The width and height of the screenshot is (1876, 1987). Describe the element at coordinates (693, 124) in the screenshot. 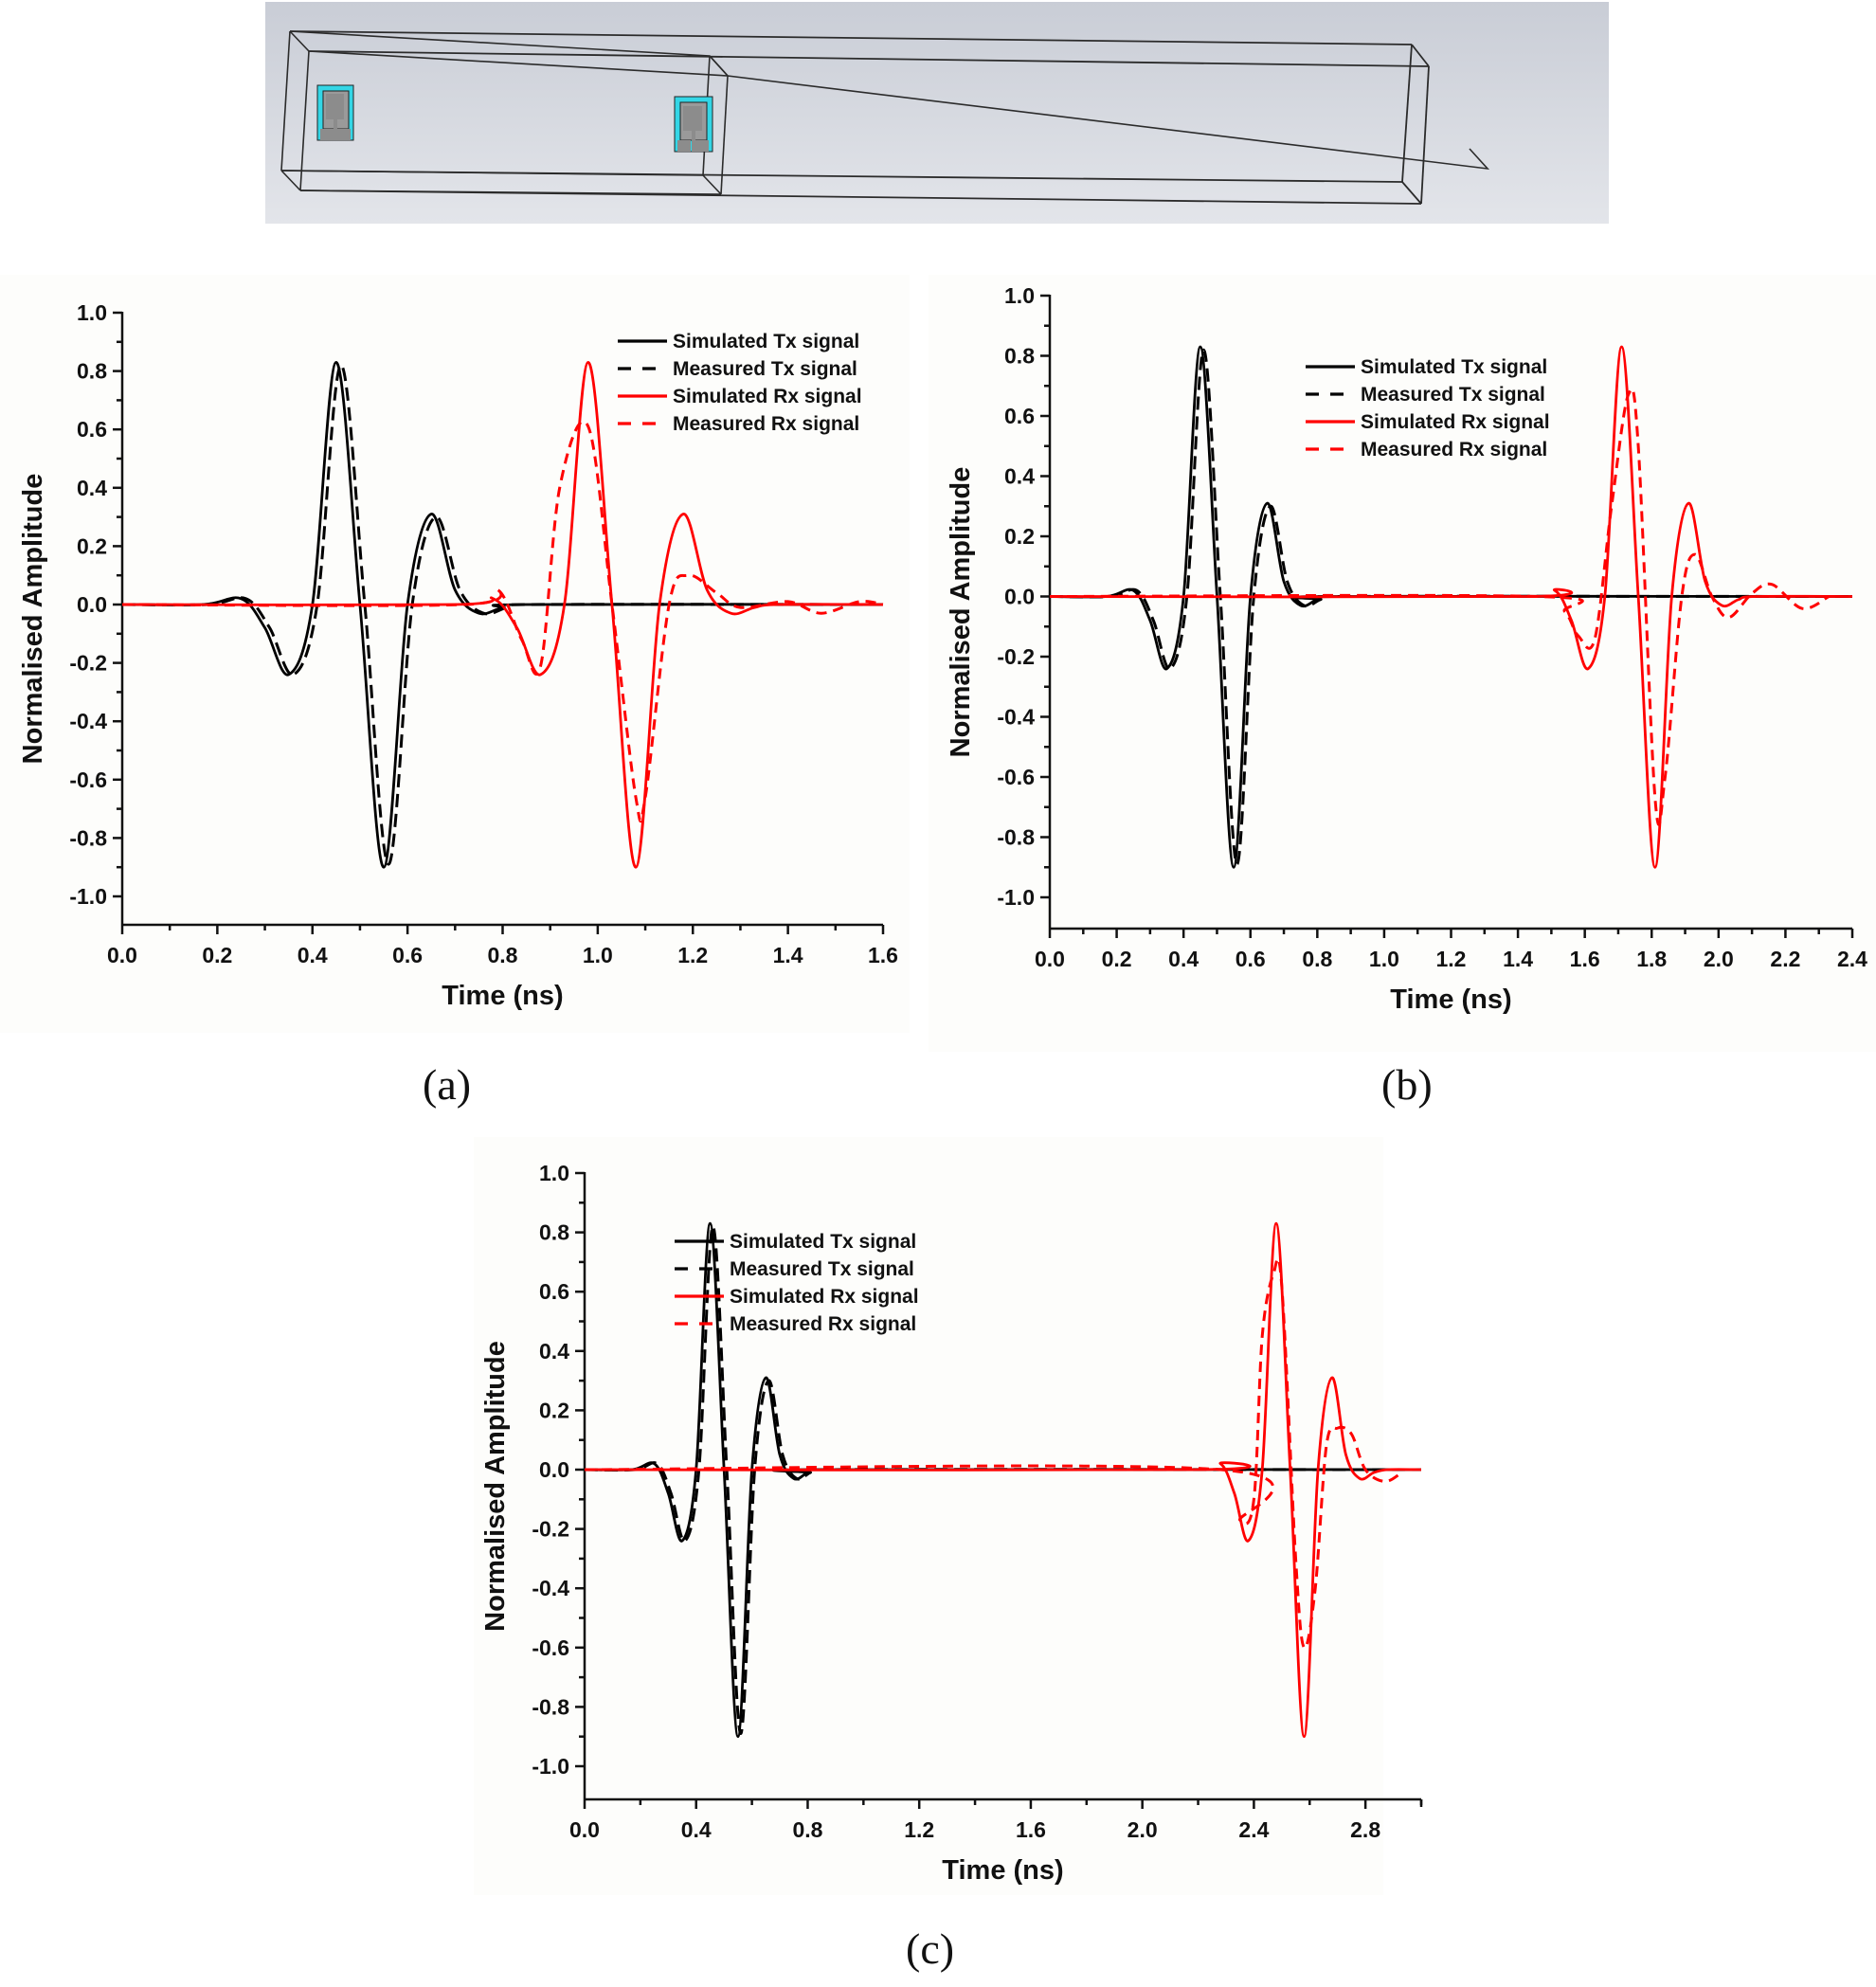

I see `rx-antenna` at that location.